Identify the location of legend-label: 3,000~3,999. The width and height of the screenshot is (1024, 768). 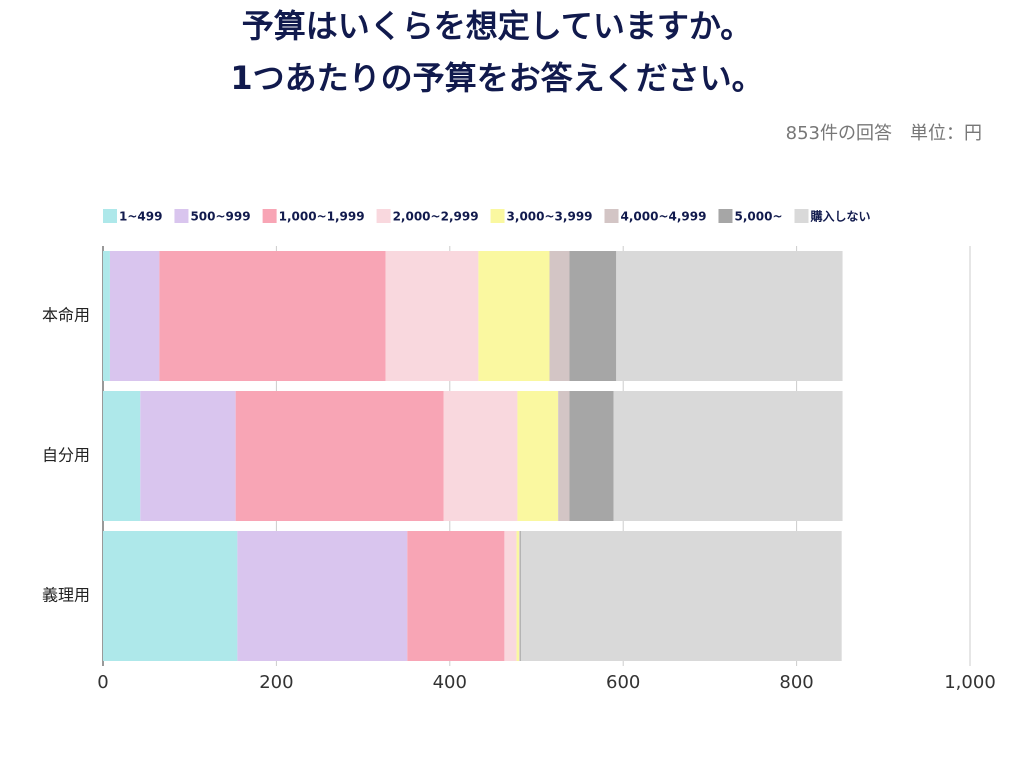
(550, 217).